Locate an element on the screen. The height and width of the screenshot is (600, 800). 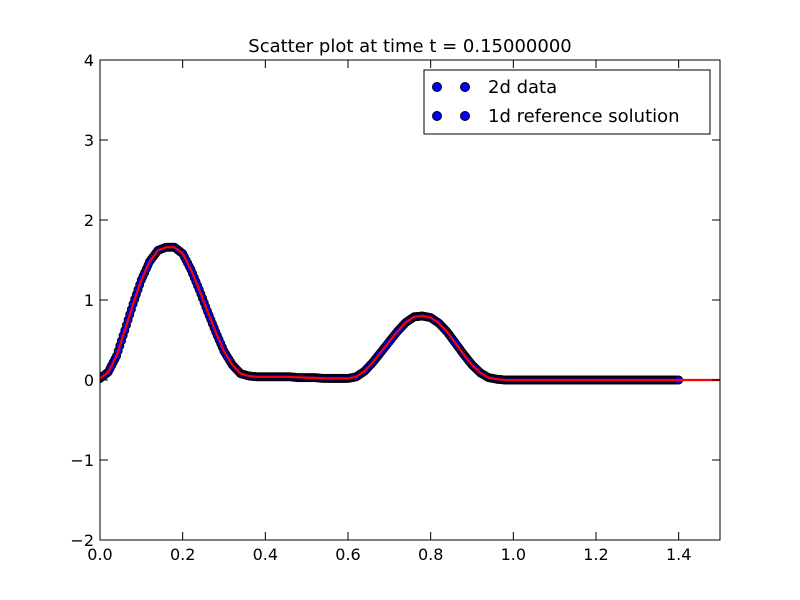
x-tick-label: 1.4 is located at coordinates (678, 554).